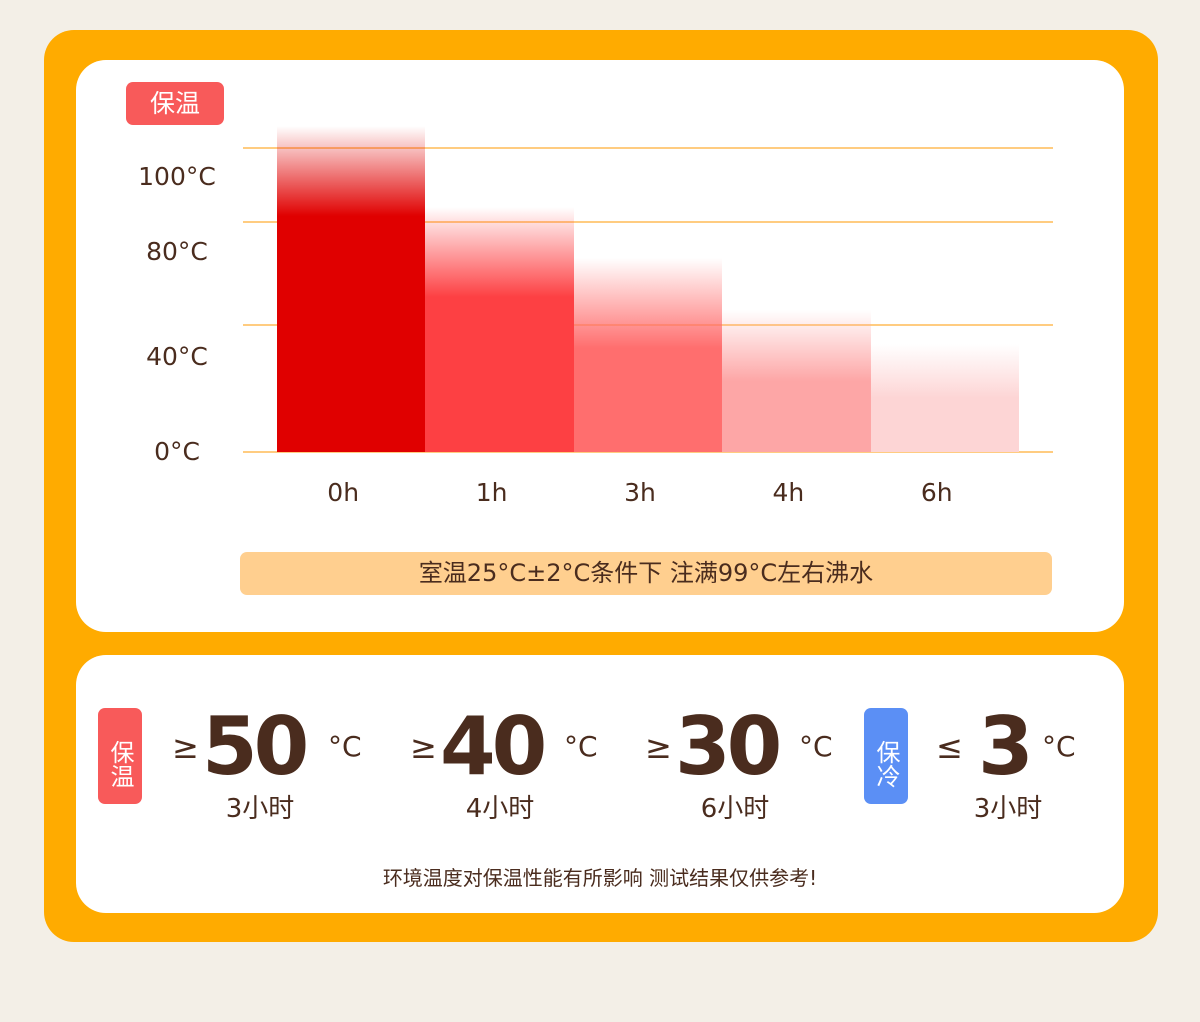  I want to click on warm-tag: 保温, so click(120, 756).